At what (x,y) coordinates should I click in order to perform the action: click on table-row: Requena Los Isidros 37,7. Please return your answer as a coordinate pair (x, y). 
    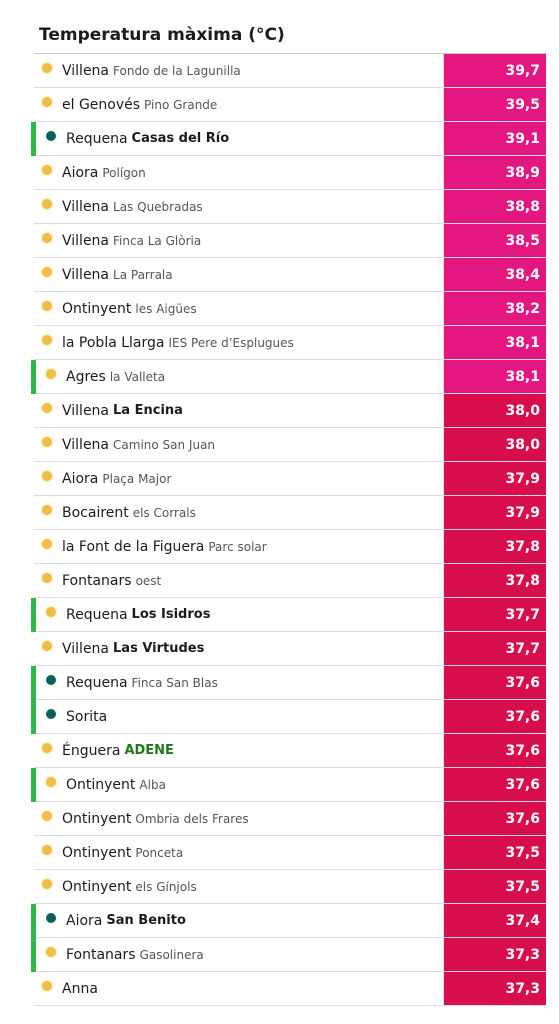
    Looking at the image, I should click on (288, 615).